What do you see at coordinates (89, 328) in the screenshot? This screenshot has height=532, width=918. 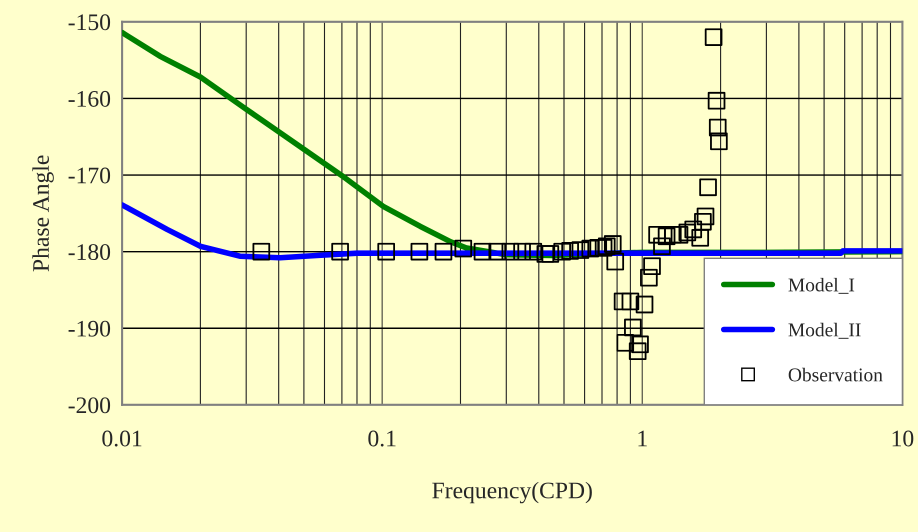 I see `y-tick-label: -190` at bounding box center [89, 328].